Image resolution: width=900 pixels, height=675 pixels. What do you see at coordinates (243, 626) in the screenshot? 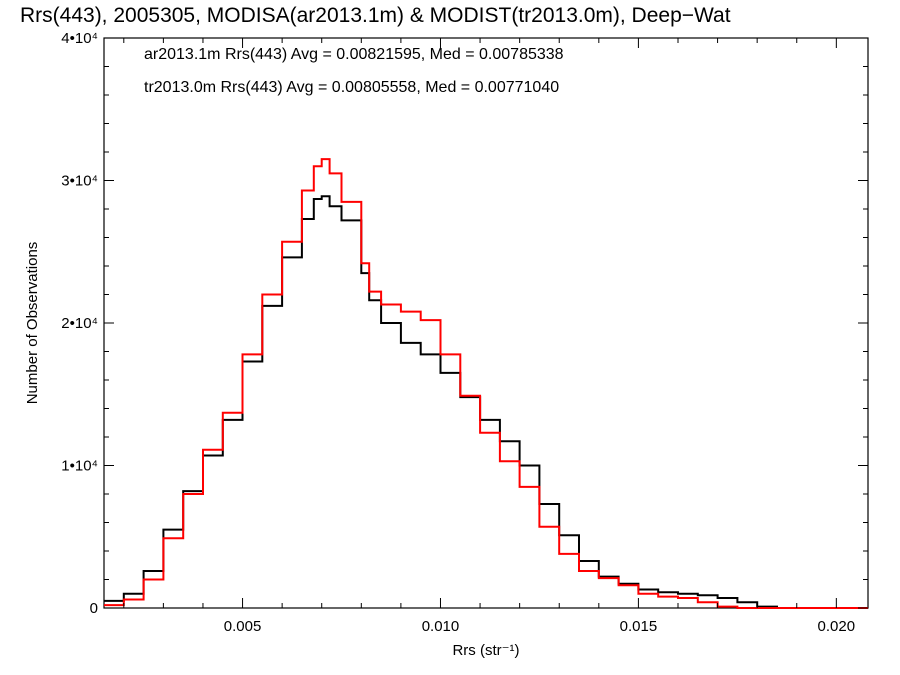
I see `x-tick-label: 0.005` at bounding box center [243, 626].